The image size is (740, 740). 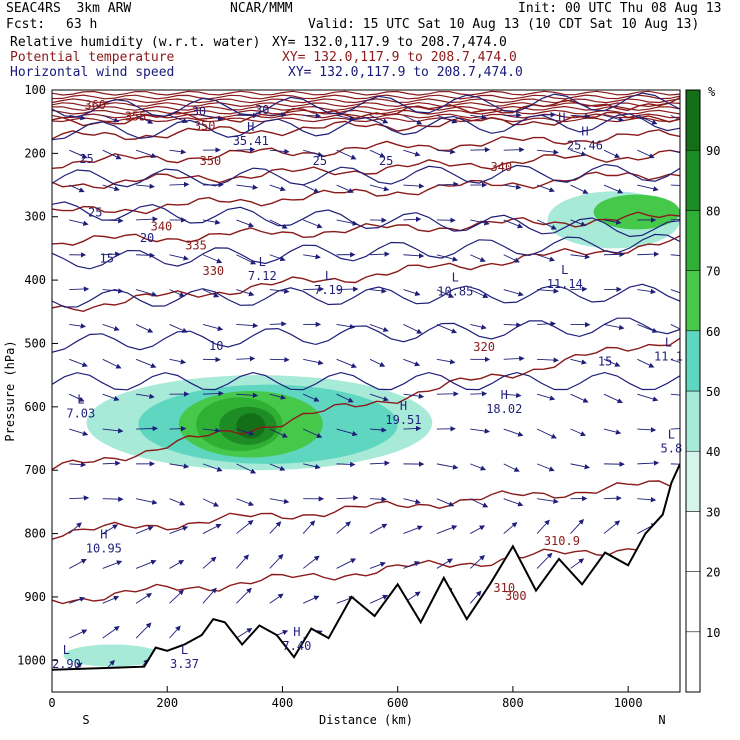 I want to click on colorbar-label: 40, so click(x=713, y=452).